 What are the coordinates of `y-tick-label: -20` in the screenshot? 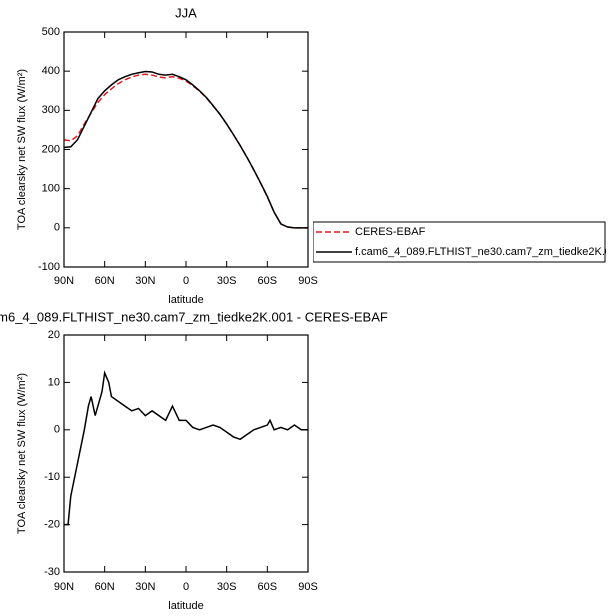 It's located at (52, 525).